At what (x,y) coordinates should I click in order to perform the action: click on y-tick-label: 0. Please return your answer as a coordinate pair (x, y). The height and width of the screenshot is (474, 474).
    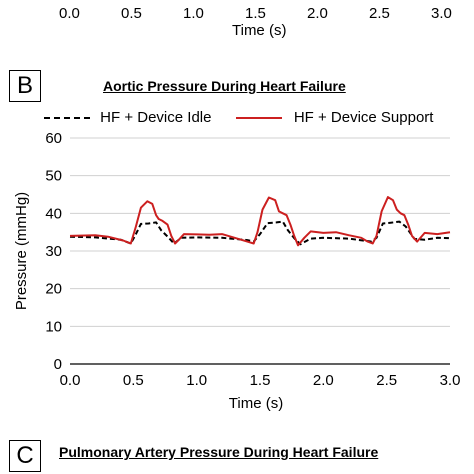
    Looking at the image, I should click on (58, 364).